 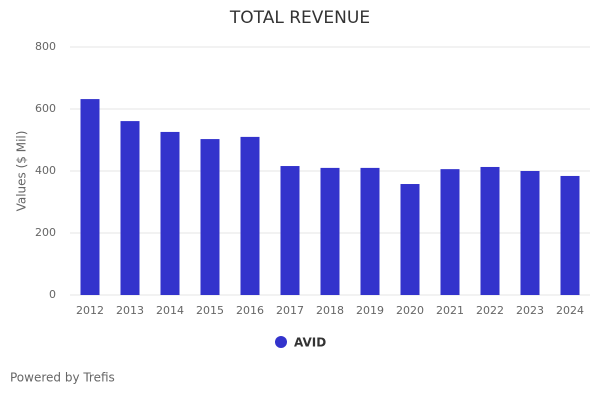 What do you see at coordinates (450, 310) in the screenshot?
I see `x-tick-label: 2021` at bounding box center [450, 310].